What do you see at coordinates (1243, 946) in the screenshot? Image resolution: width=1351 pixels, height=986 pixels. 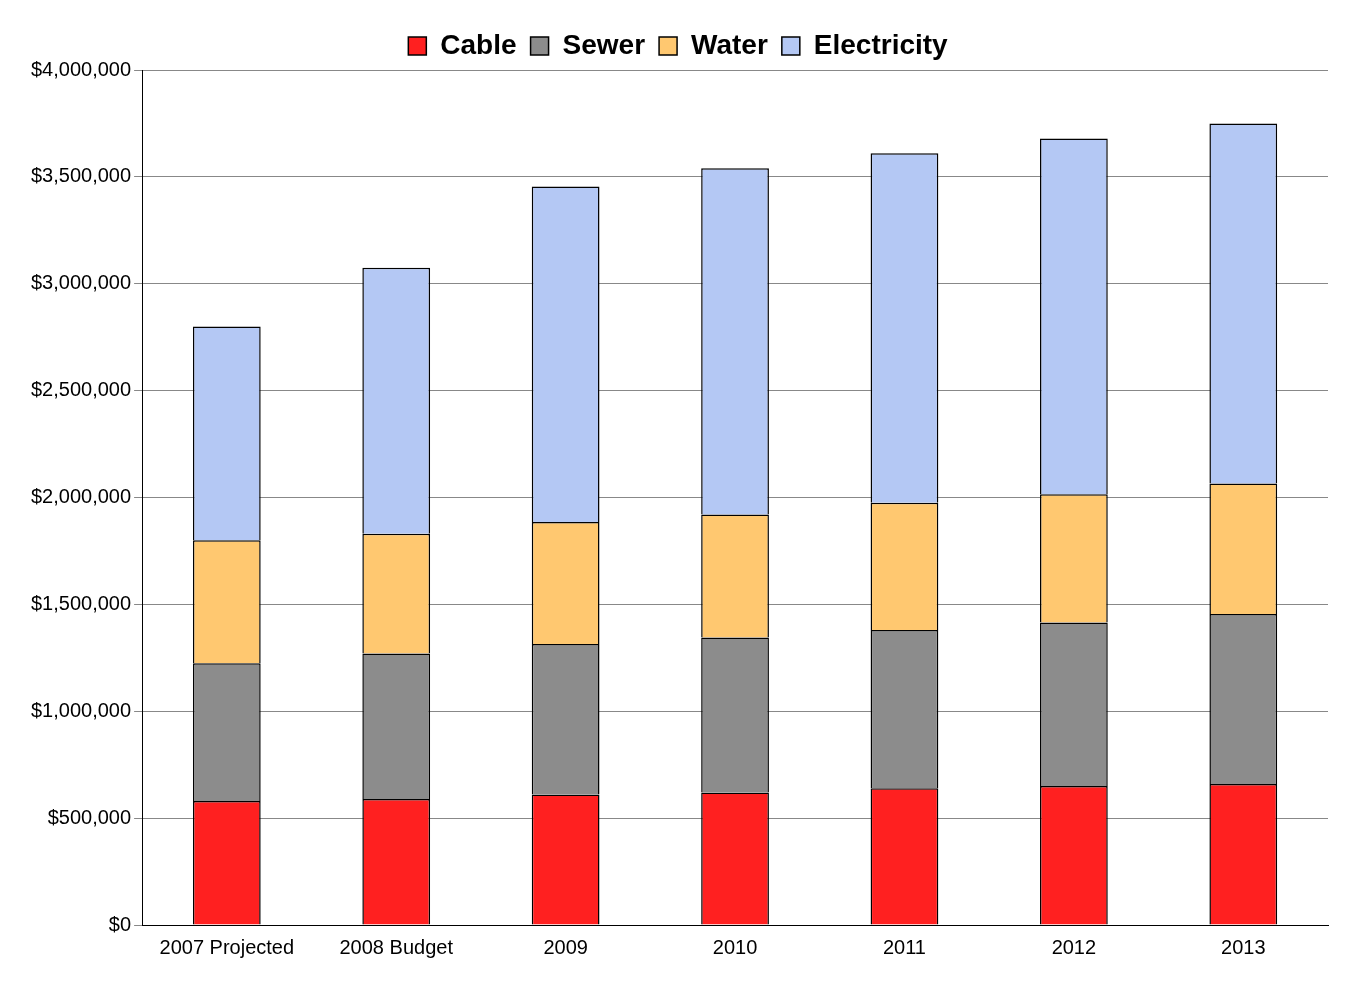 I see `x-tick-label: 2013` at bounding box center [1243, 946].